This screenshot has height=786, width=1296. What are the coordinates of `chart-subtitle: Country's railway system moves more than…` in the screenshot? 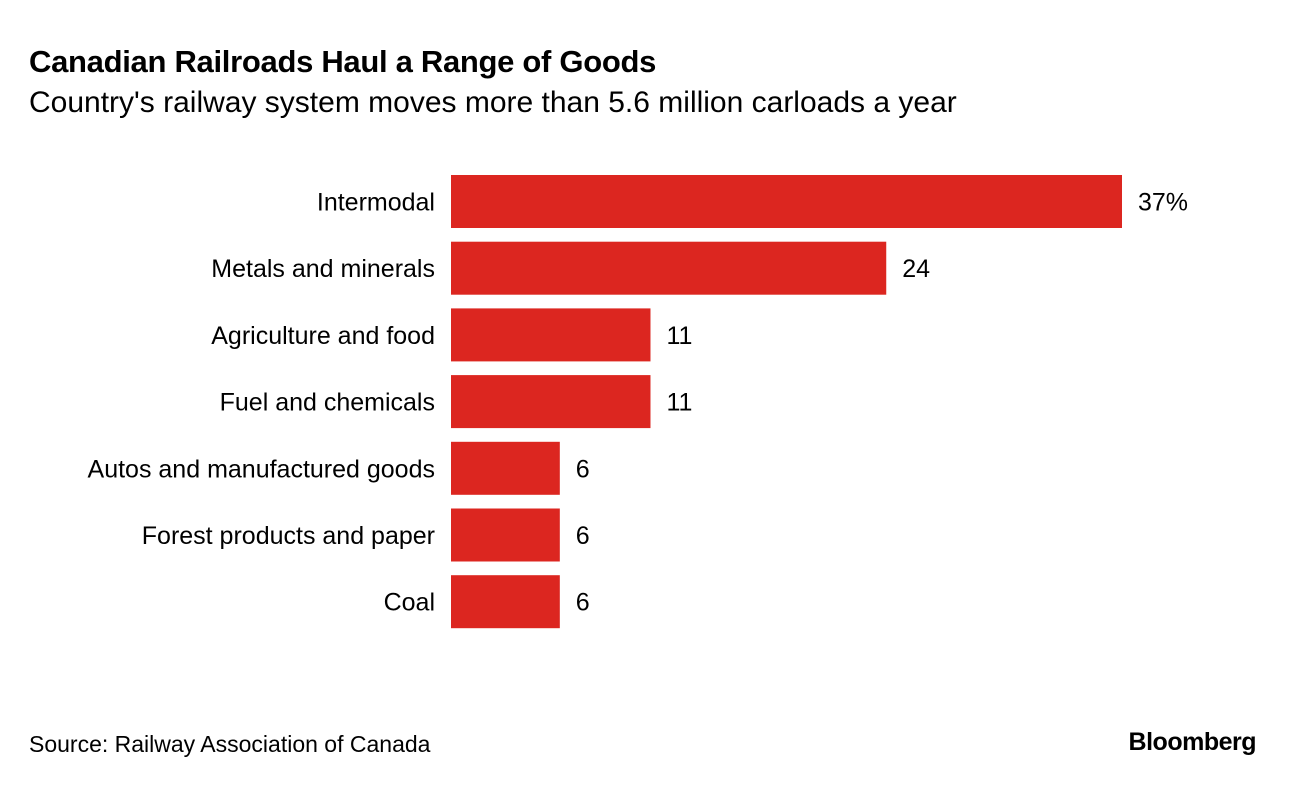 It's located at (493, 102).